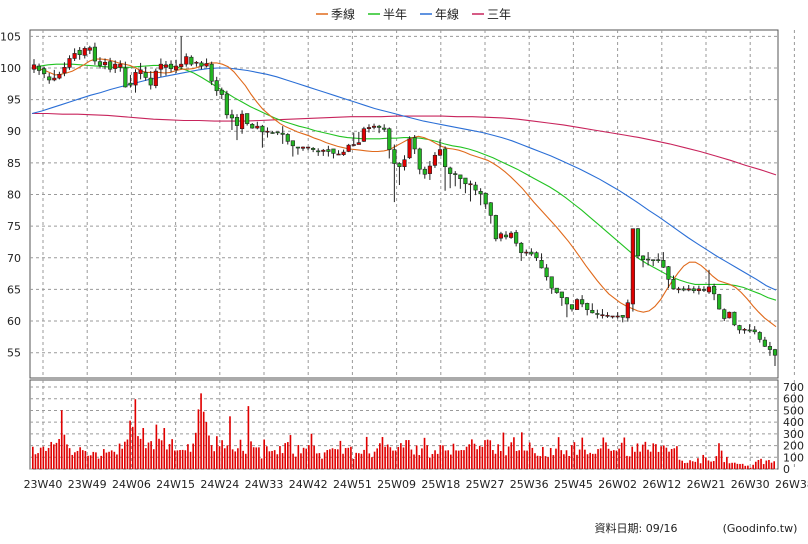 The width and height of the screenshot is (808, 544). Describe the element at coordinates (793, 387) in the screenshot. I see `volume-tick-label: 700` at that location.